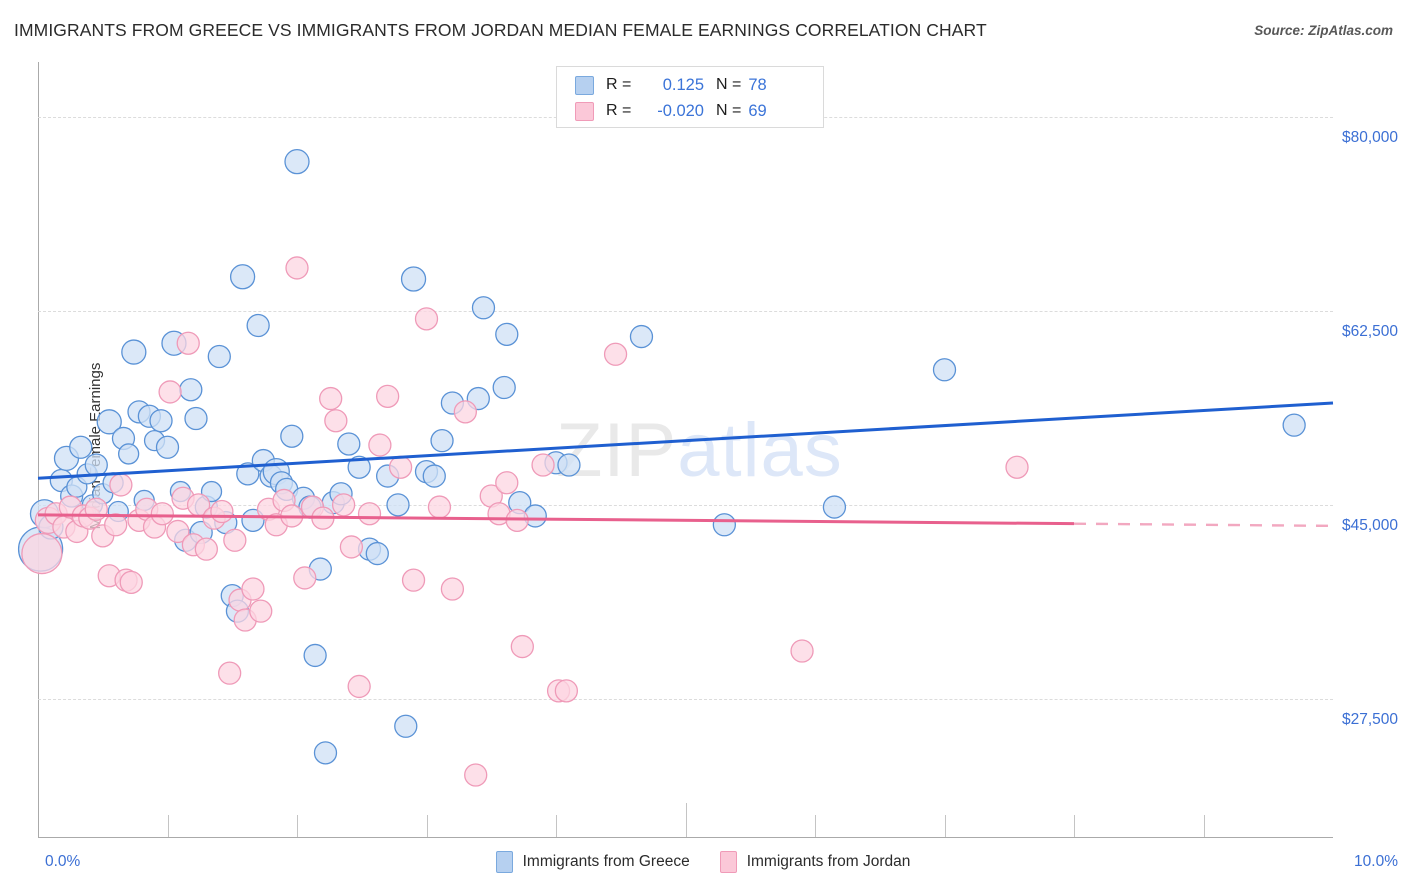  Describe the element at coordinates (504, 862) in the screenshot. I see `legend-swatch-greece` at that location.